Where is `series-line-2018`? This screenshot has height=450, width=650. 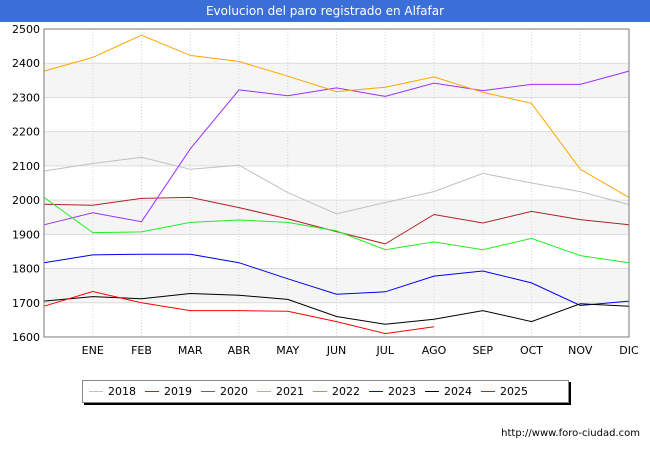
series-line-2018 is located at coordinates (336, 185).